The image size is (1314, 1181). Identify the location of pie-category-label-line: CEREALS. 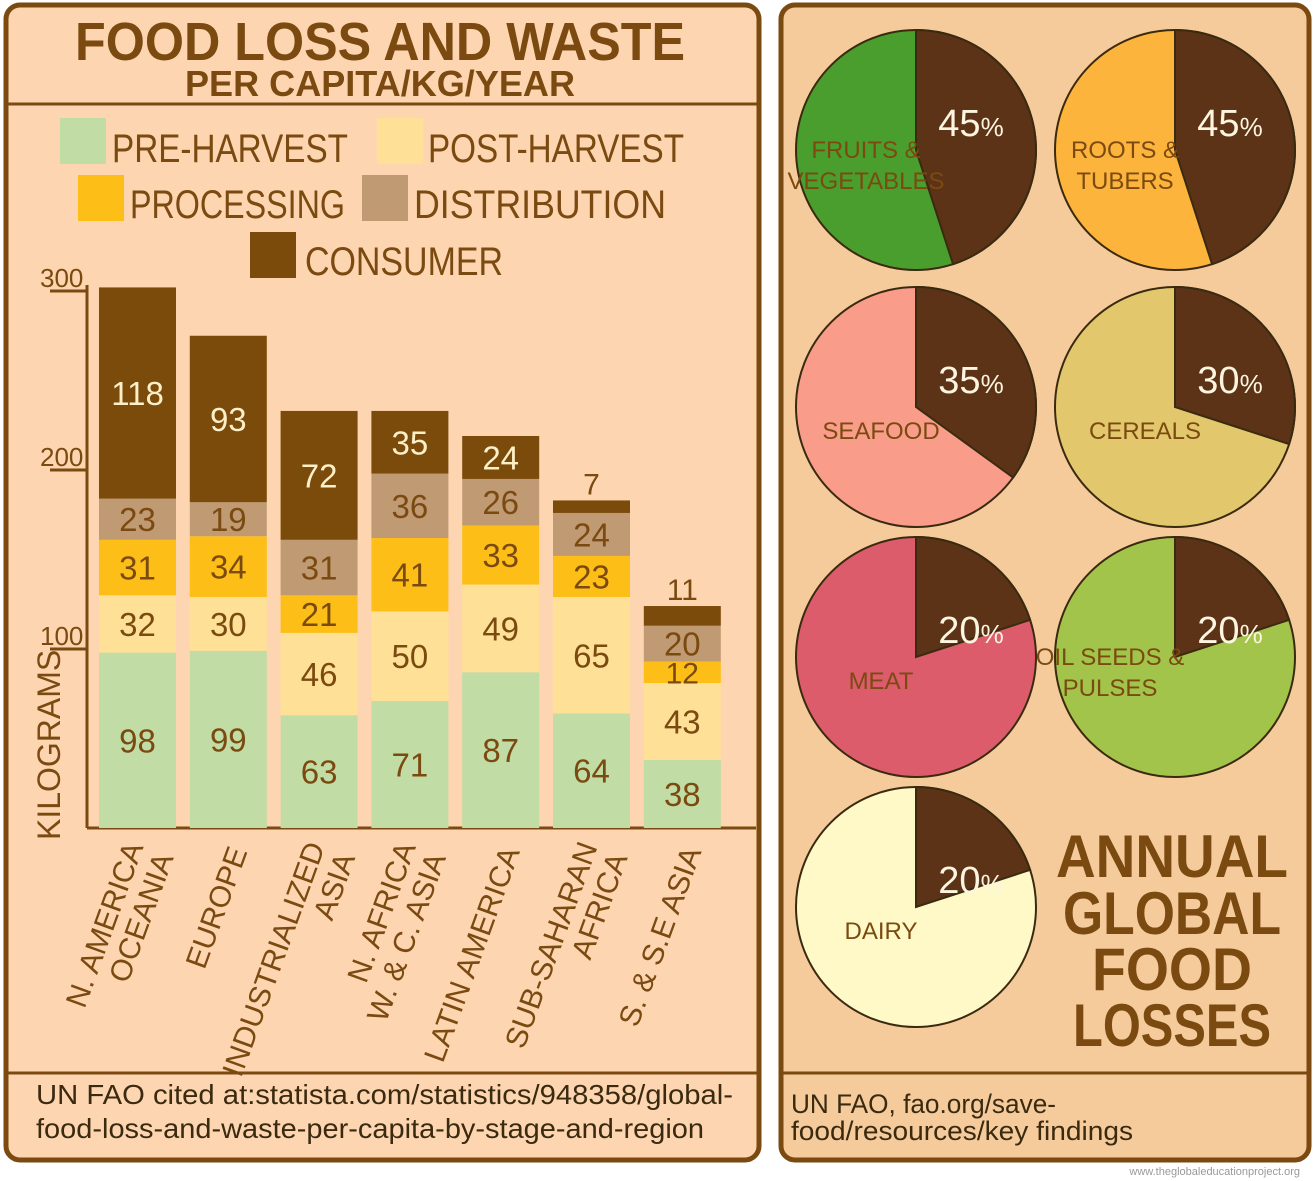
(1145, 431).